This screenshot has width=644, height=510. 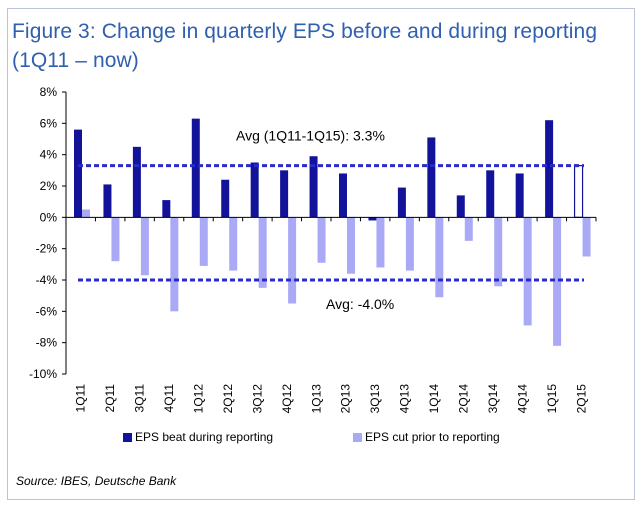 I want to click on legend-swatch-beat, so click(x=127, y=437).